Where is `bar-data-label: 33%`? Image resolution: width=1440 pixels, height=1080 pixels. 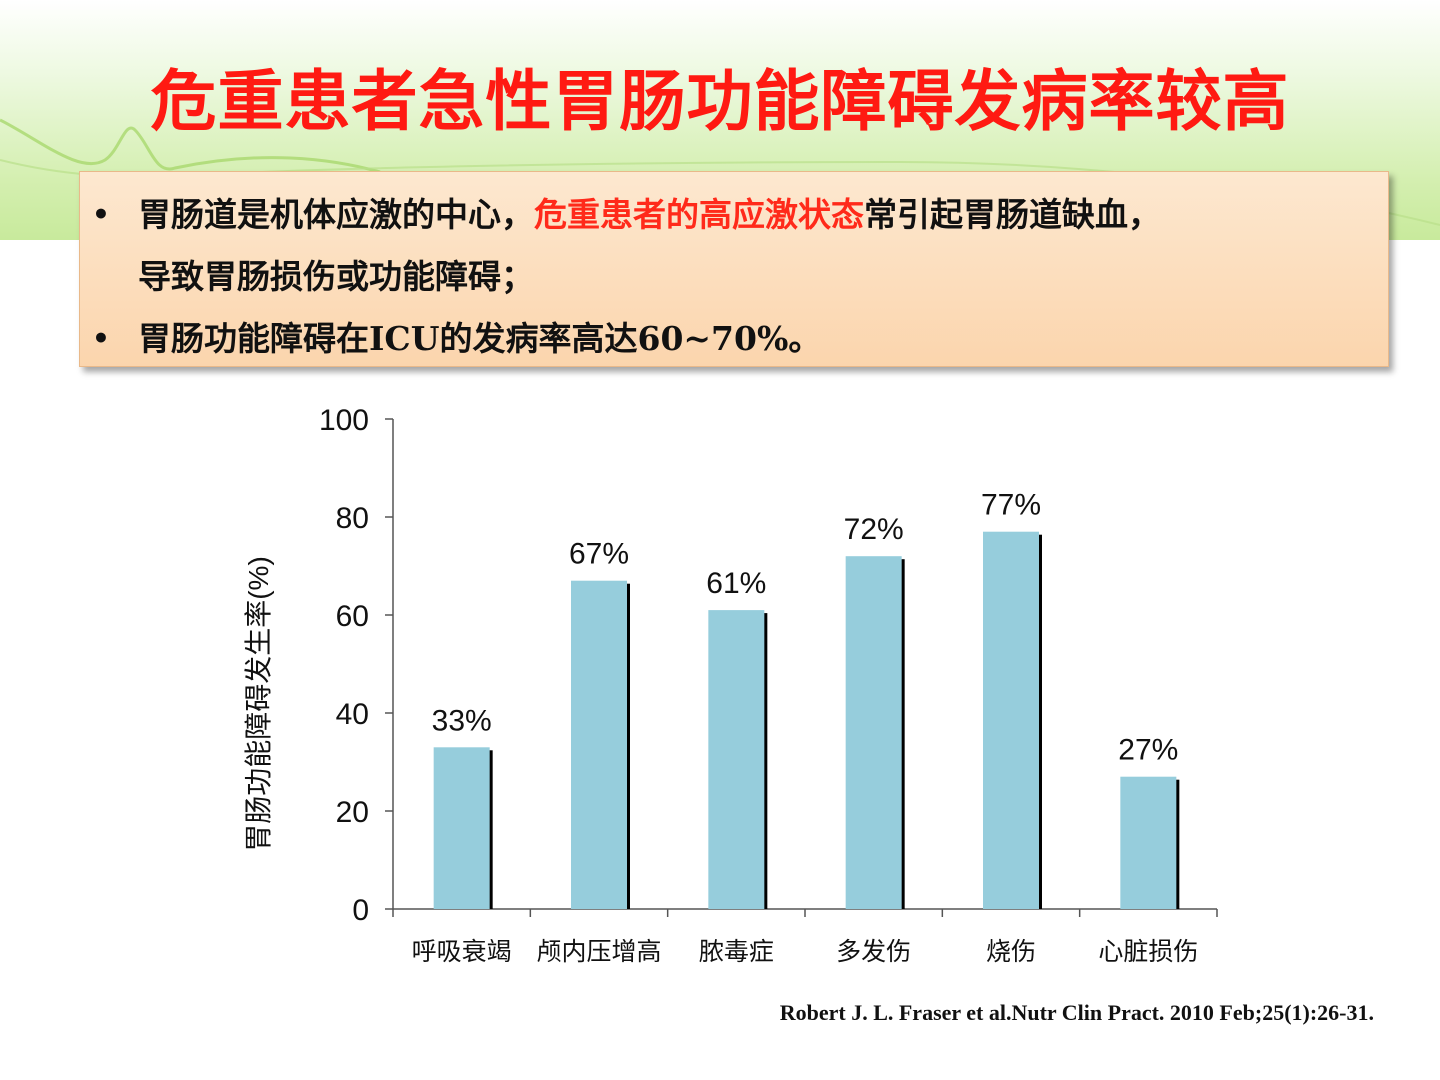 bar-data-label: 33% is located at coordinates (462, 720).